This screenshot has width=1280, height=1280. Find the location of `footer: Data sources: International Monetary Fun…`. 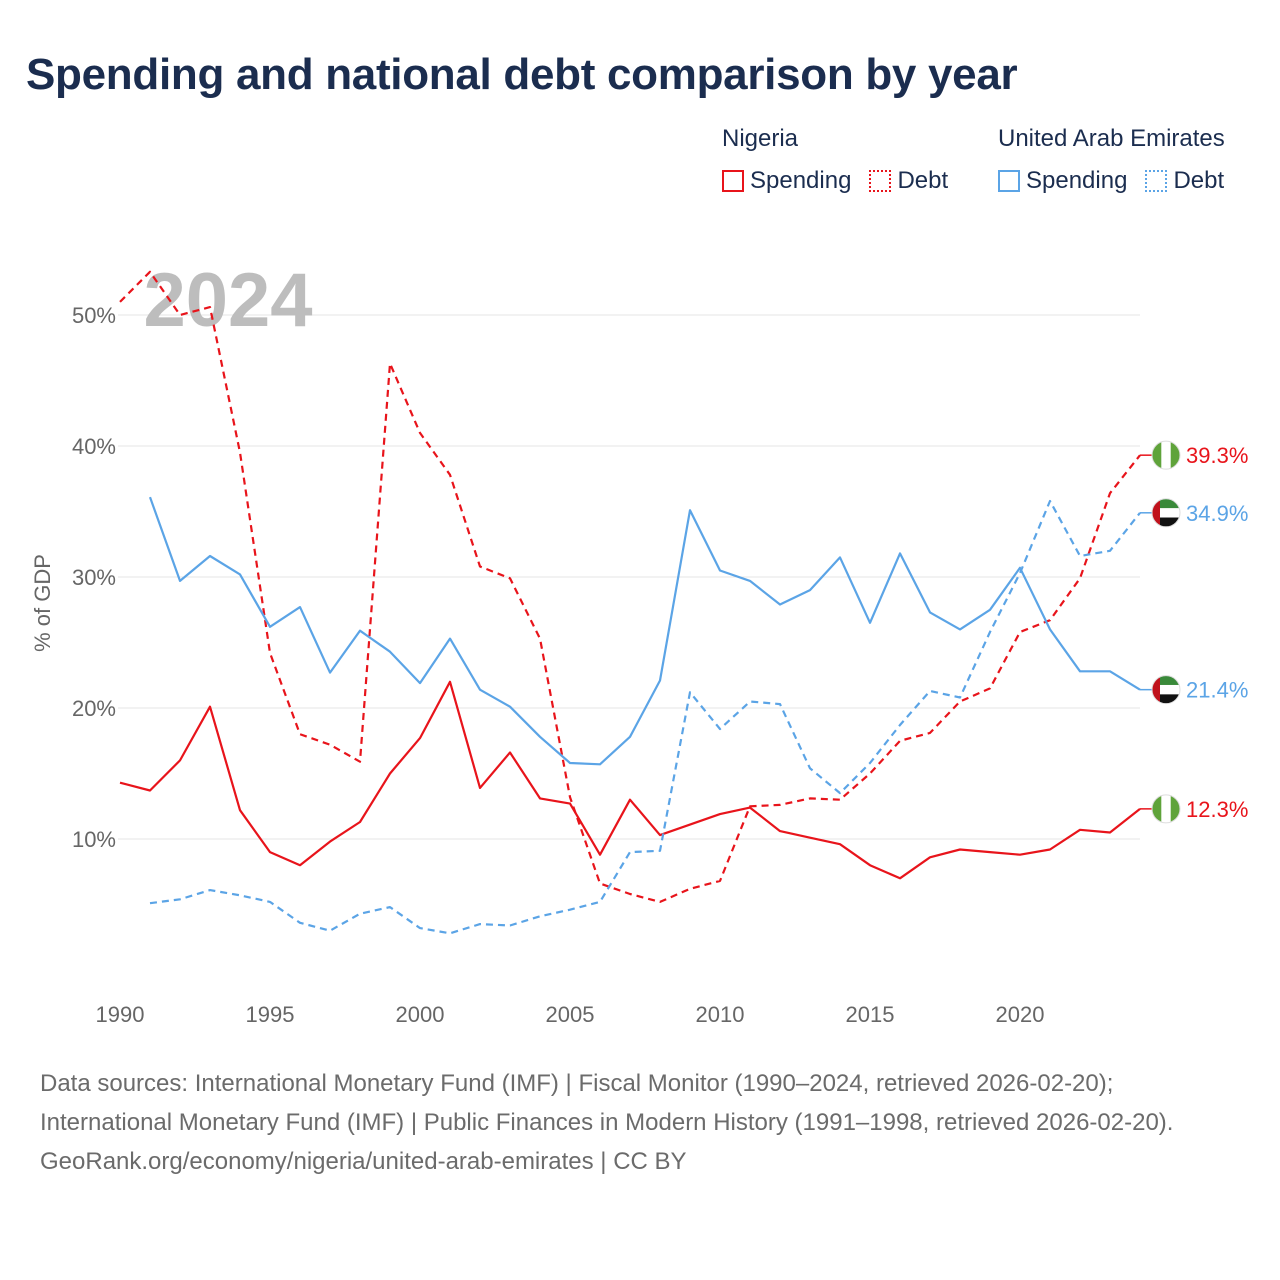

footer: Data sources: International Monetary Fun… is located at coordinates (640, 1122).